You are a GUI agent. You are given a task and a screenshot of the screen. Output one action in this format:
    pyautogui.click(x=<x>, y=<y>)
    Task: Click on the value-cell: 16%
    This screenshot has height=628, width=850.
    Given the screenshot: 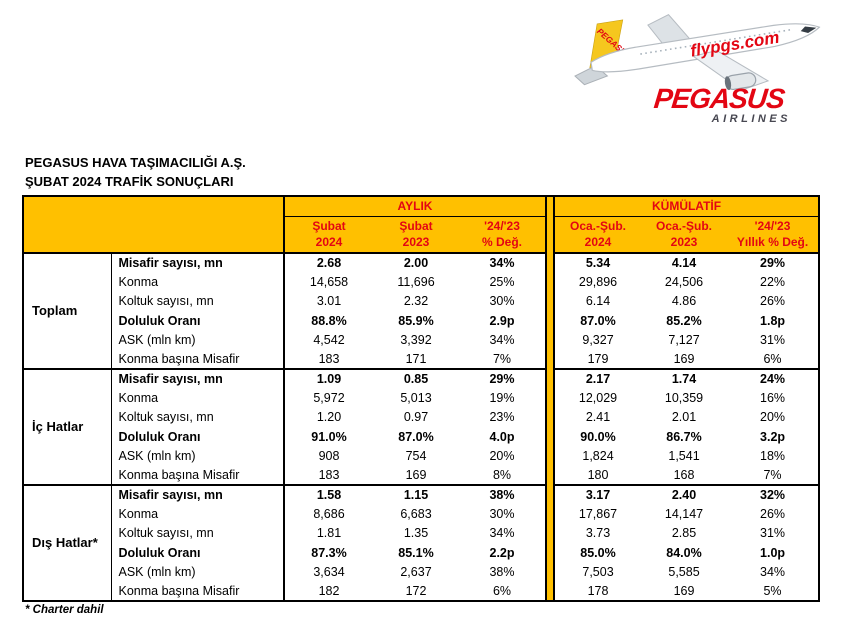 What is the action you would take?
    pyautogui.click(x=773, y=397)
    